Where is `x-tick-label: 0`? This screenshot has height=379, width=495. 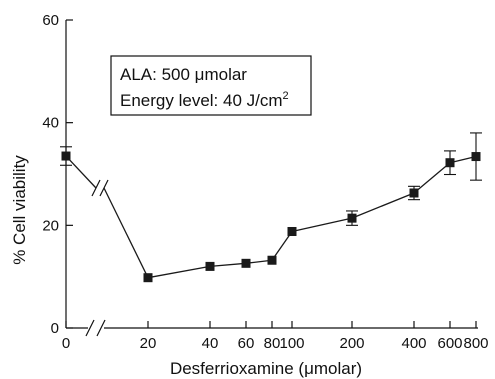
x-tick-label: 0 is located at coordinates (66, 343).